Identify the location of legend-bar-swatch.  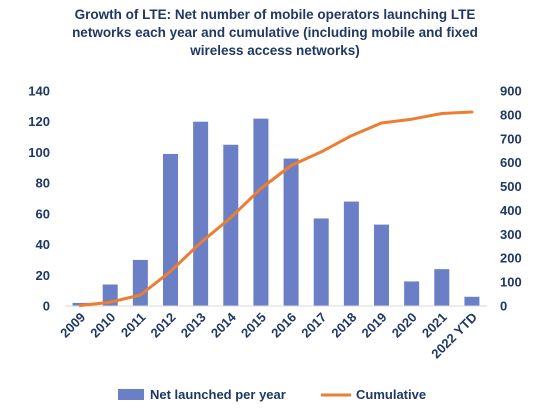
(131, 394).